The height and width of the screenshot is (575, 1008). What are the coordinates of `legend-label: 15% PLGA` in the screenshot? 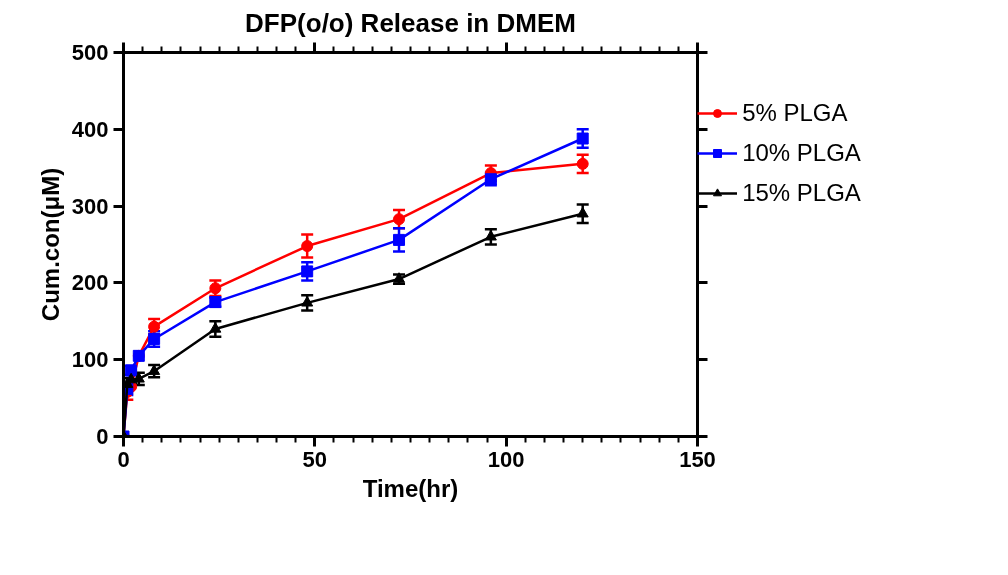 It's located at (801, 193).